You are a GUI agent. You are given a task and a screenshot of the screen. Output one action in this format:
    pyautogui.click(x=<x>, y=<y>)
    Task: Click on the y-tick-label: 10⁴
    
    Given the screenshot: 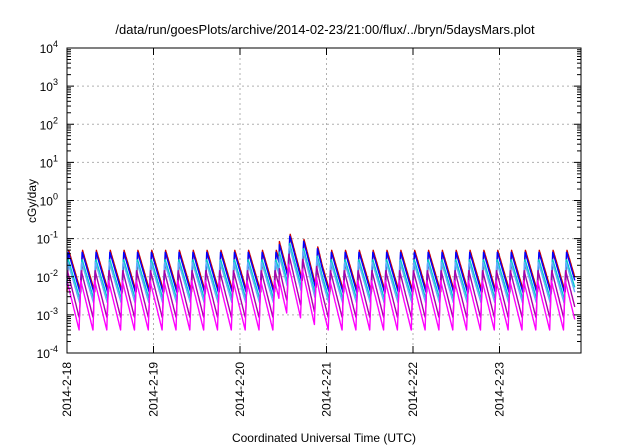 What is the action you would take?
    pyautogui.click(x=49, y=47)
    